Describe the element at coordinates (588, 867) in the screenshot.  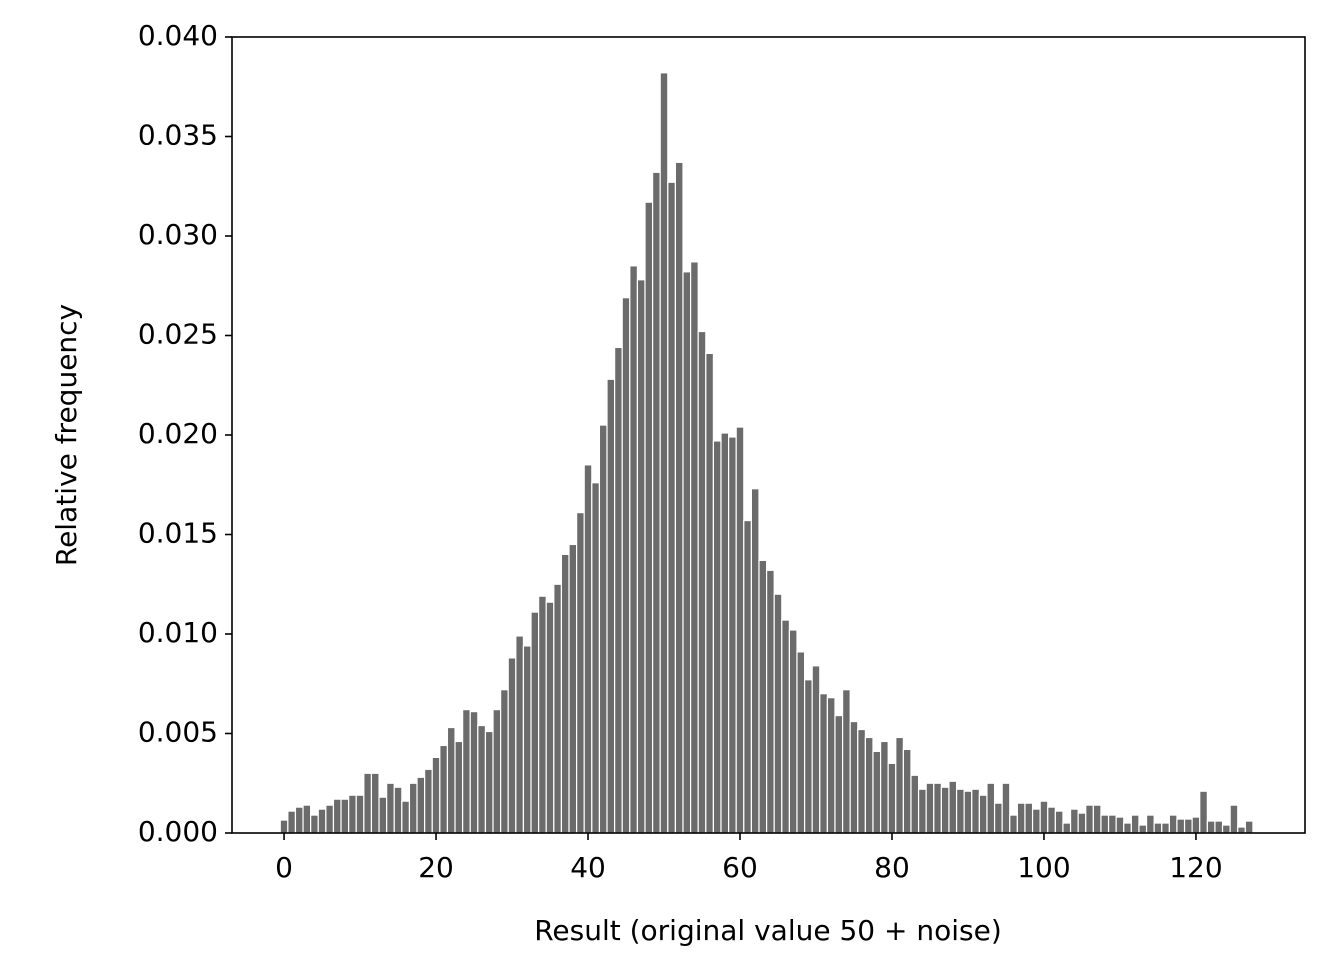
I see `x-tick-label: 40` at that location.